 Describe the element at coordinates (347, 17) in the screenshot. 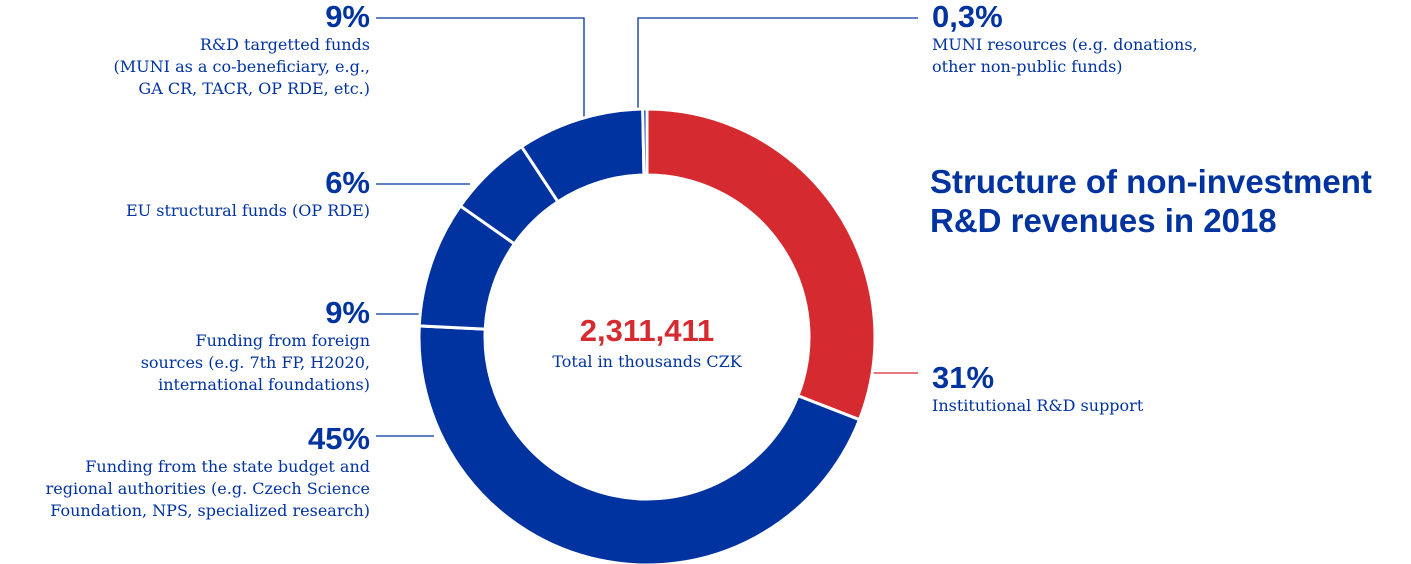

I see `slice-percent-label-4: 9%` at that location.